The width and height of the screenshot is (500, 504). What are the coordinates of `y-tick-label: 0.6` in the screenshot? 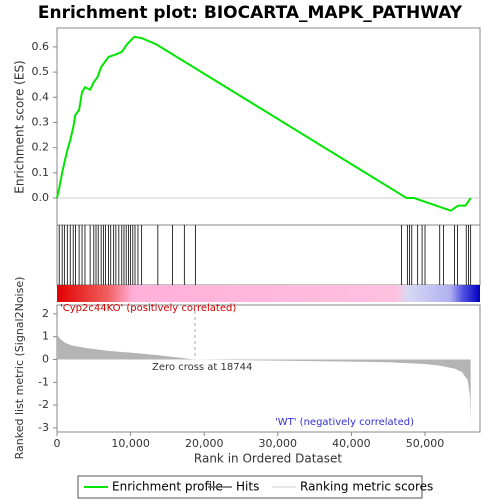 It's located at (41, 46).